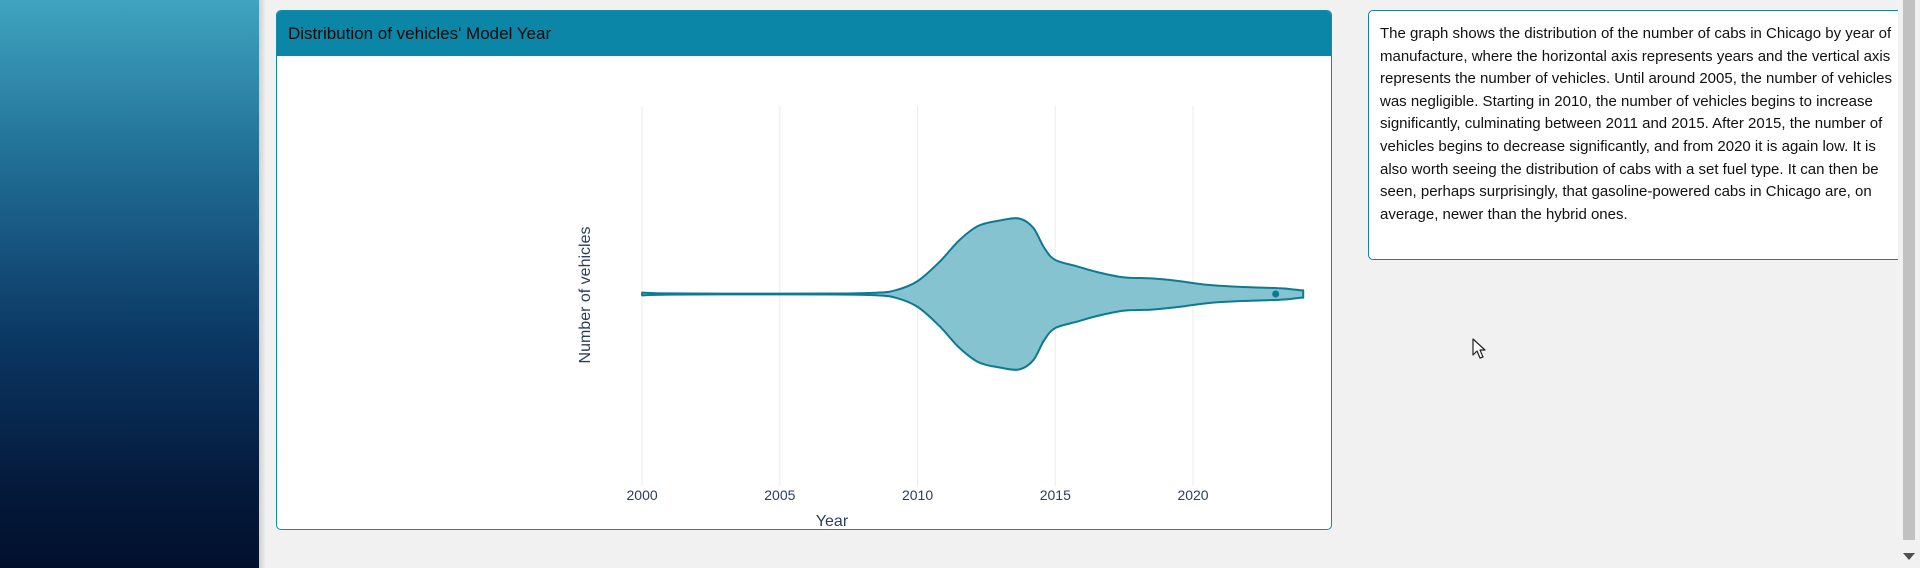  Describe the element at coordinates (1479, 348) in the screenshot. I see `mouse-cursor-icon` at that location.